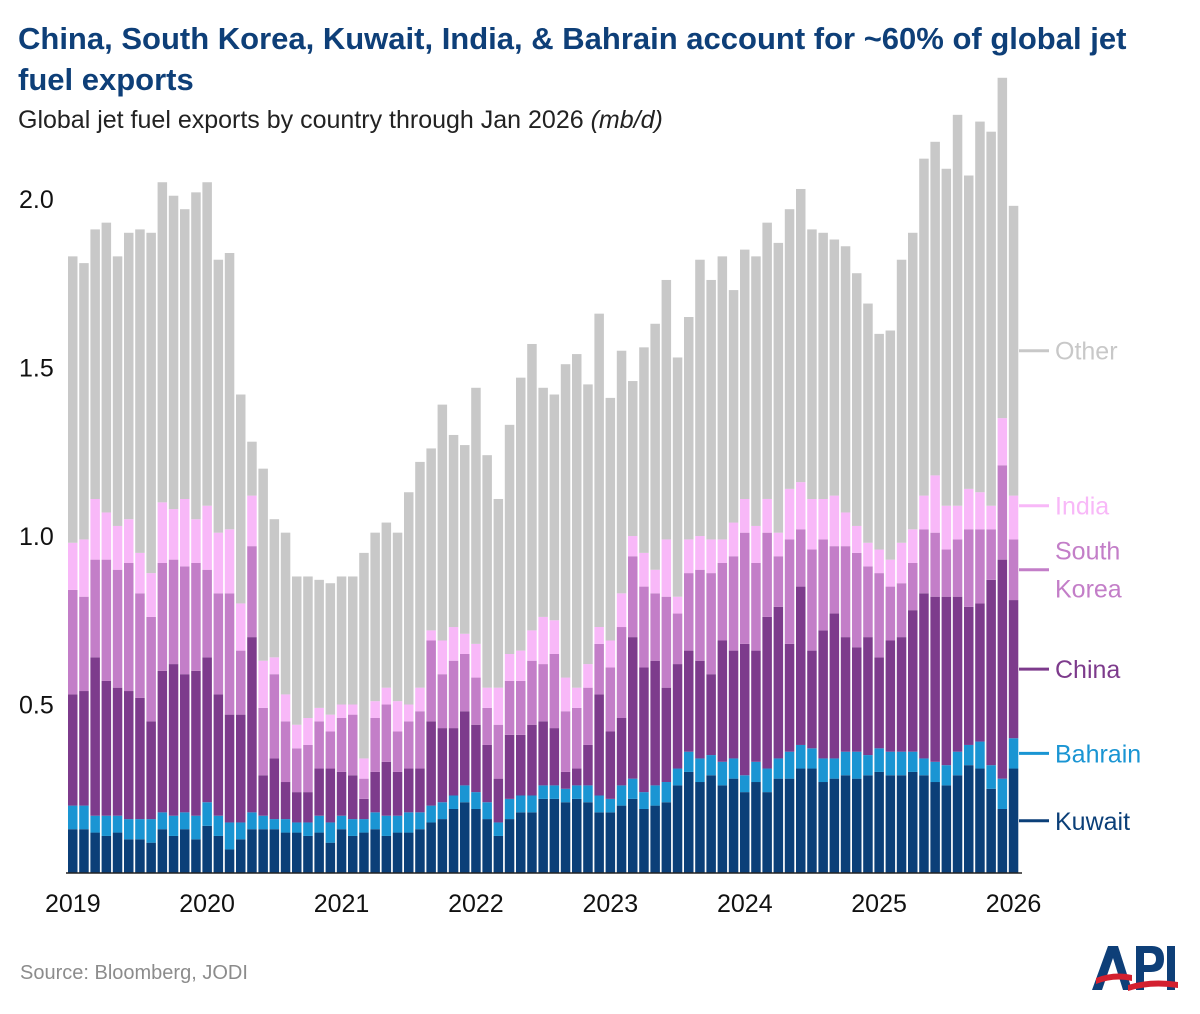 This screenshot has width=1200, height=1014. What do you see at coordinates (1082, 507) in the screenshot?
I see `legend-label-india: India` at bounding box center [1082, 507].